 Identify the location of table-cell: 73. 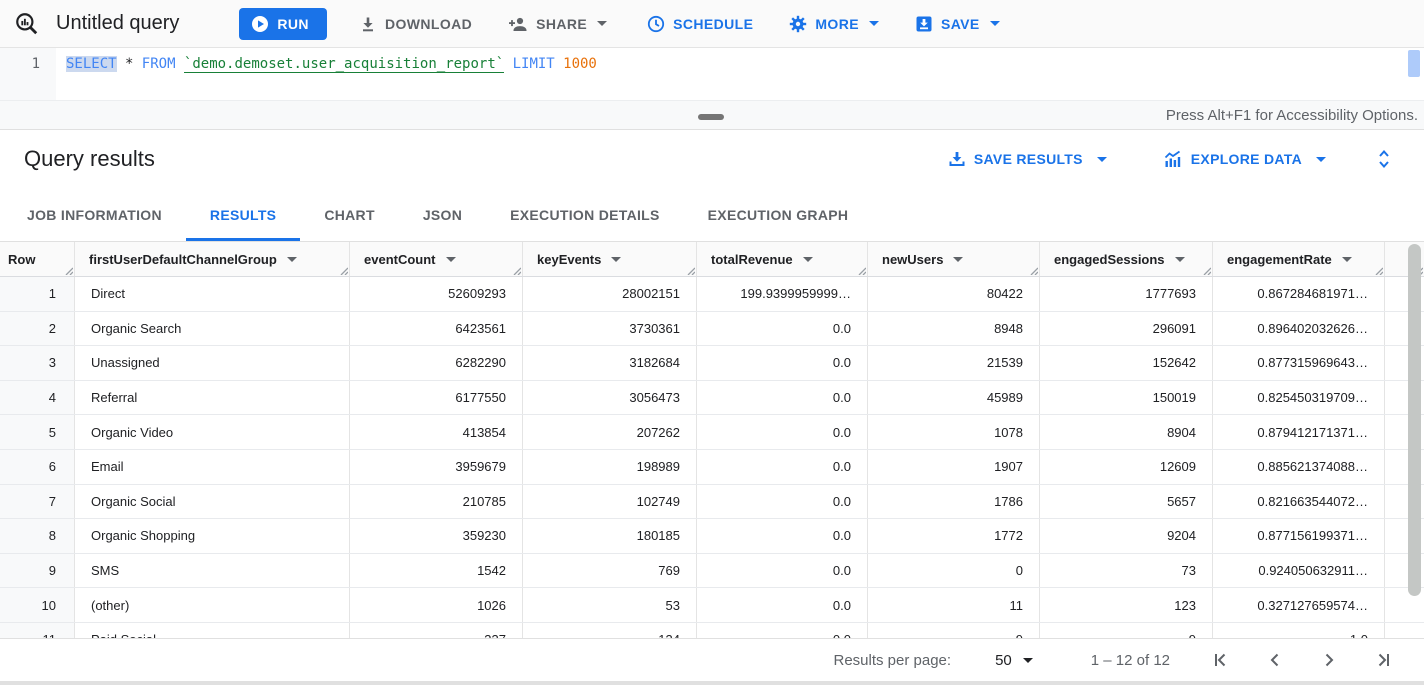
(1126, 570).